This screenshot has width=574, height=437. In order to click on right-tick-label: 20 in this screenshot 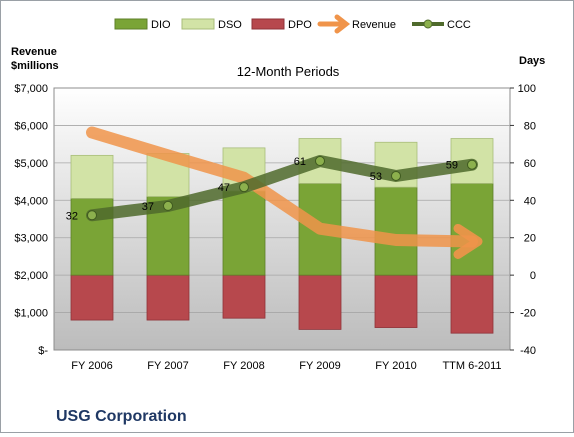, I will do `click(530, 239)`.